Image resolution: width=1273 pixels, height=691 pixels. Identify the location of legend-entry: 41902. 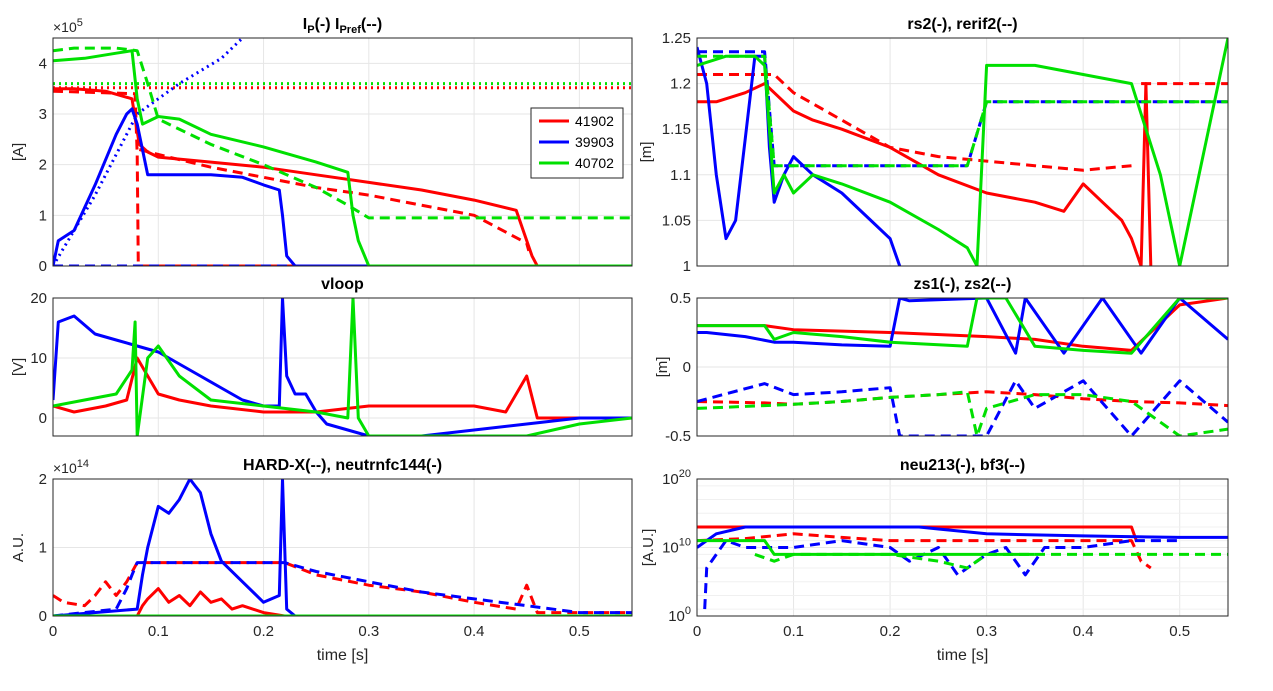
(594, 121).